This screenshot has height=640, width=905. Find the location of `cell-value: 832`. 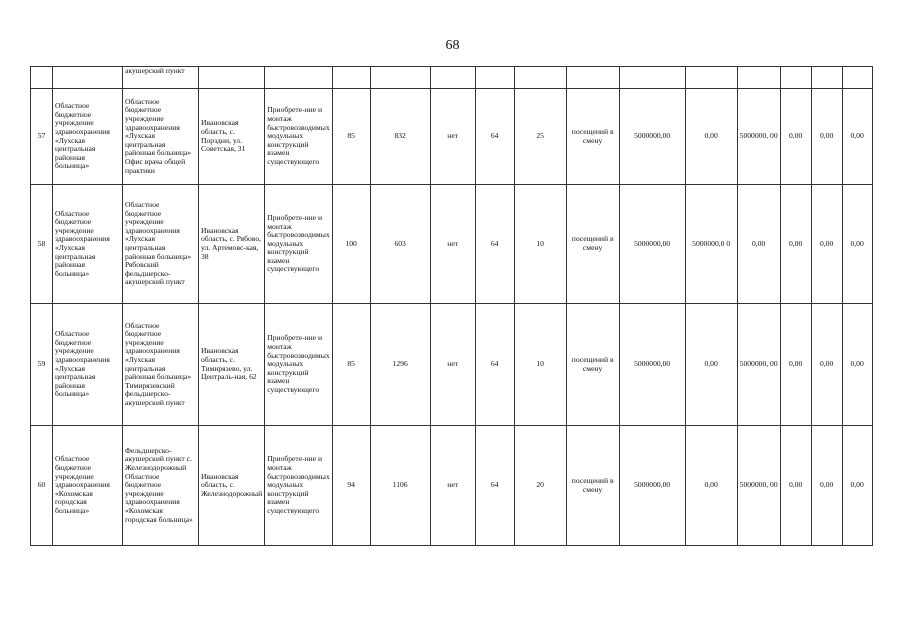

cell-value: 832 is located at coordinates (400, 136).